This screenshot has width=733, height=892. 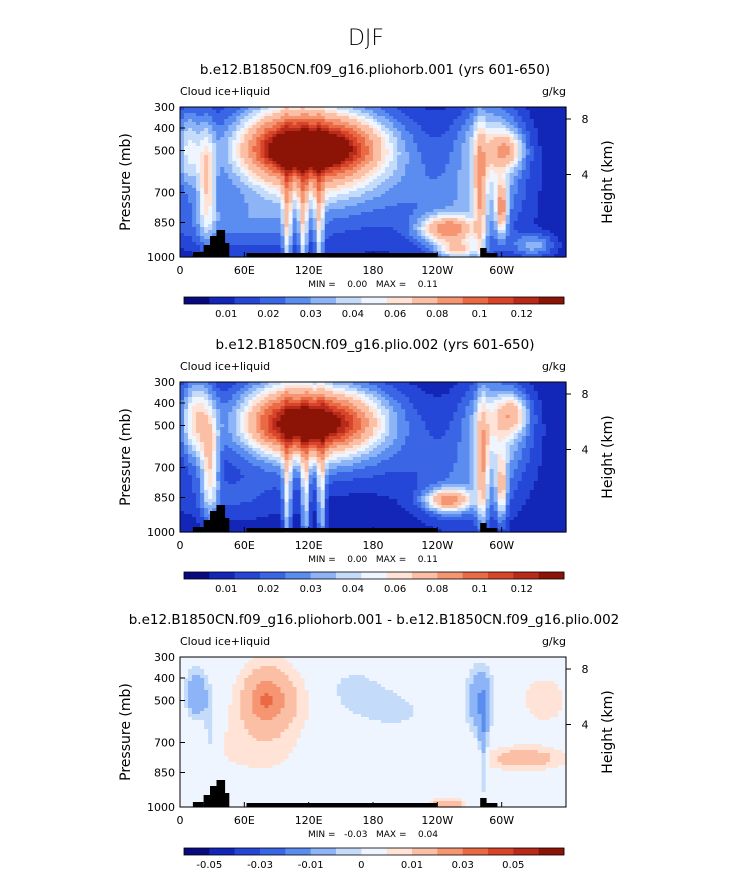 I want to click on colorbar-label: 0.01, so click(x=226, y=314).